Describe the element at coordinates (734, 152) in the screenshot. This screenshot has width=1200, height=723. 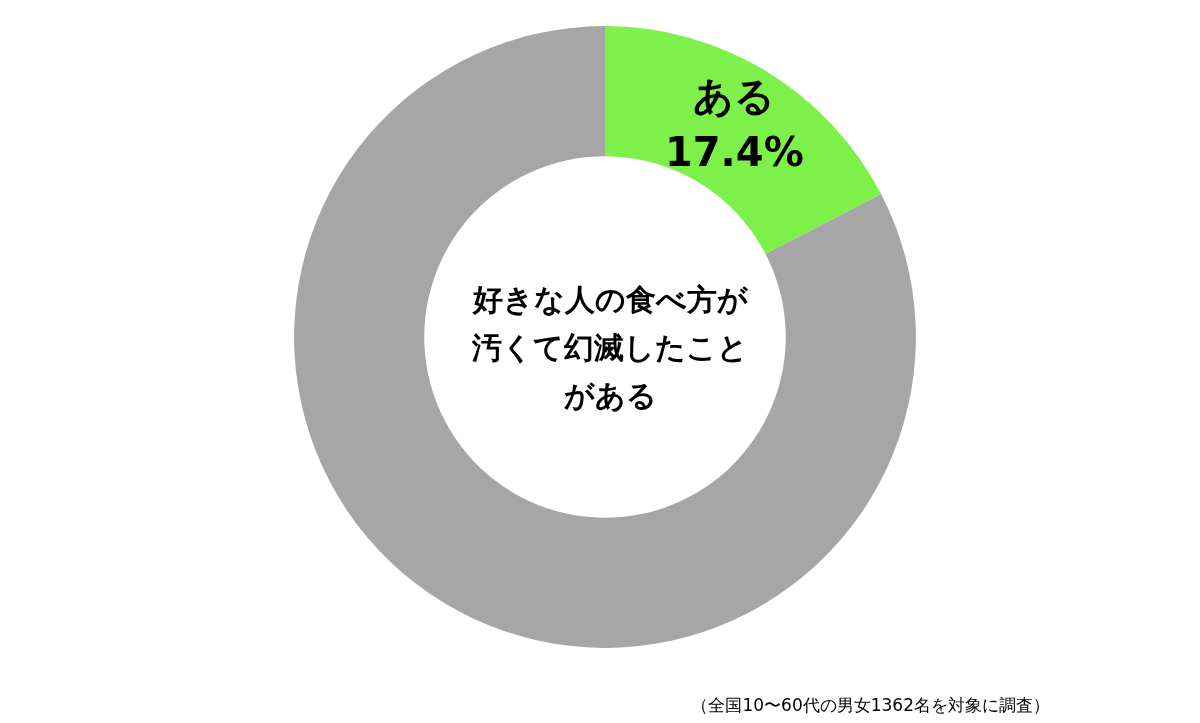
I see `data-label: 17.4%` at that location.